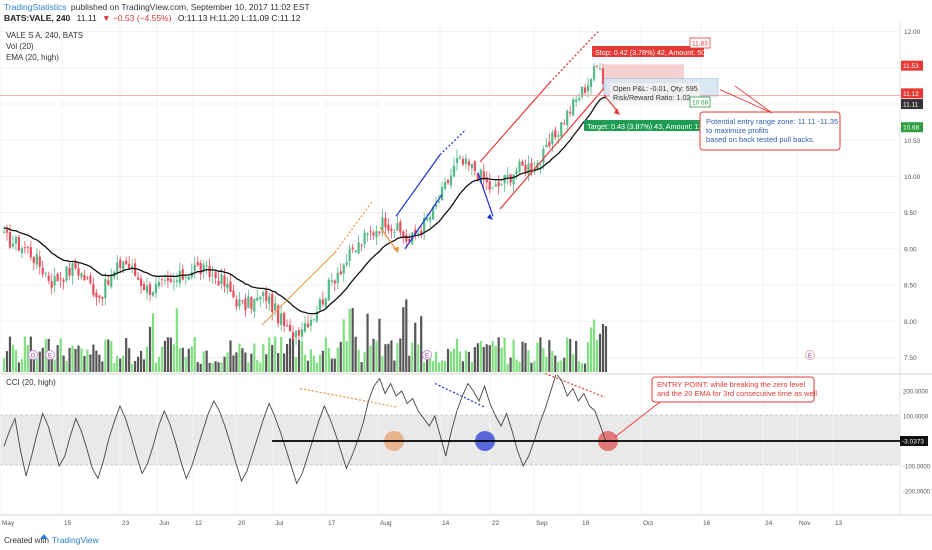 The width and height of the screenshot is (932, 550). What do you see at coordinates (44, 536) in the screenshot?
I see `tradingview-logo-icon` at bounding box center [44, 536].